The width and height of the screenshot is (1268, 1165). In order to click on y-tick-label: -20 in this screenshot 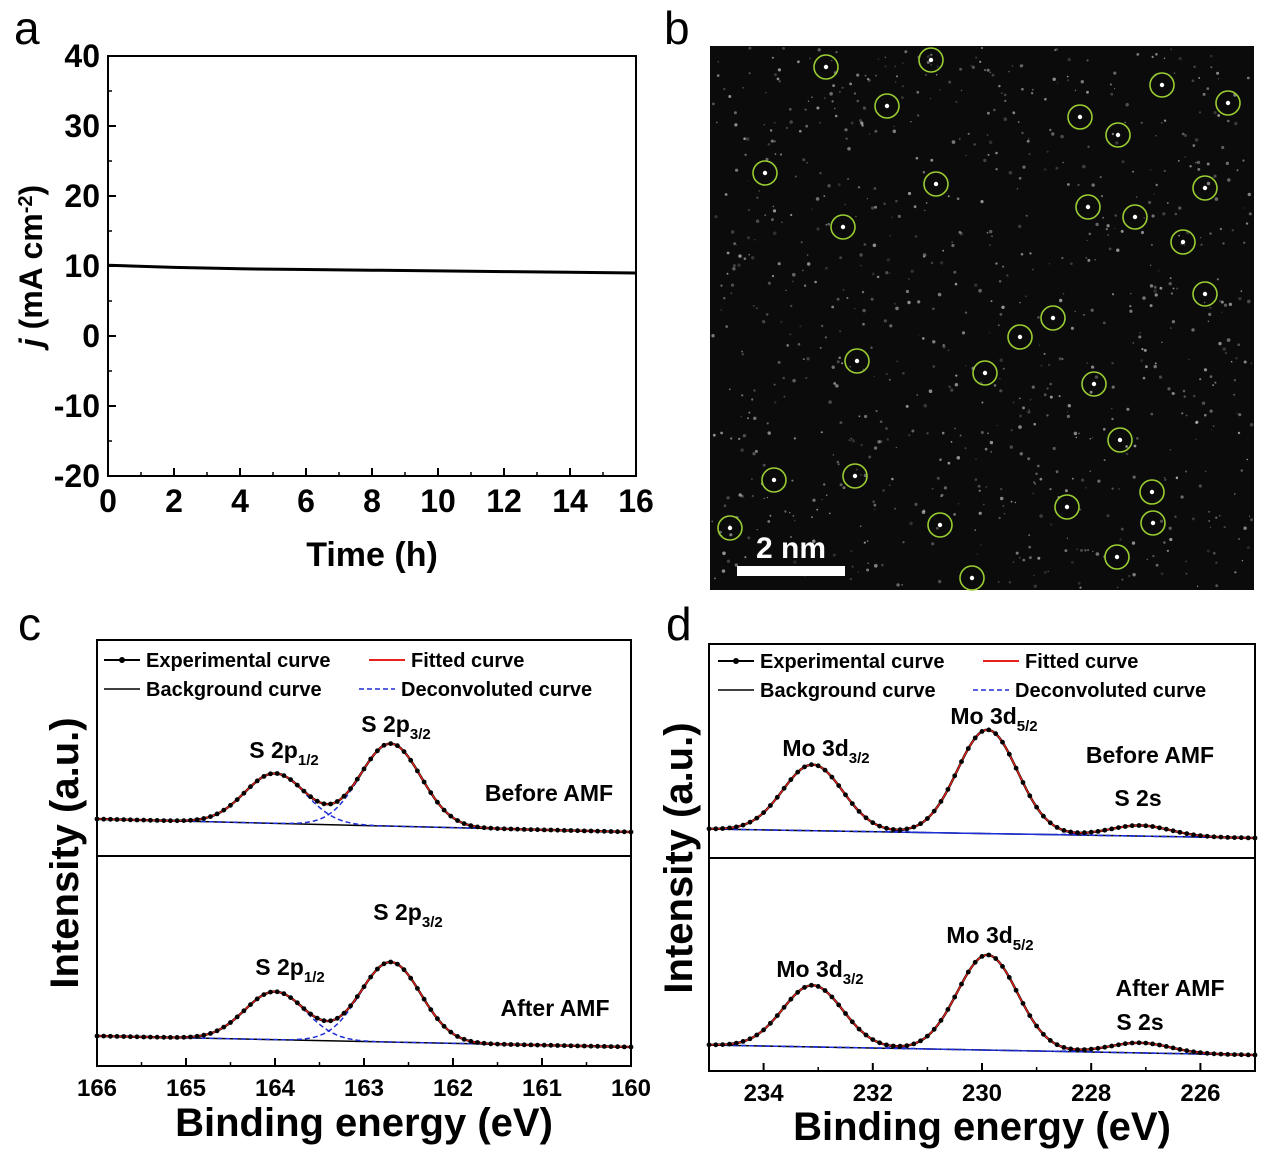, I will do `click(77, 476)`.